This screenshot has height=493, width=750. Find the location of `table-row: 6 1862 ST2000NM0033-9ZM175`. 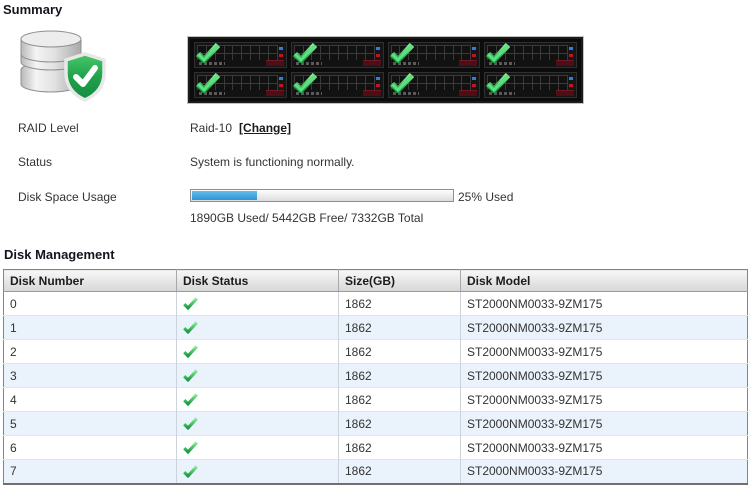

table-row: 6 1862 ST2000NM0033-9ZM175 is located at coordinates (375, 447).